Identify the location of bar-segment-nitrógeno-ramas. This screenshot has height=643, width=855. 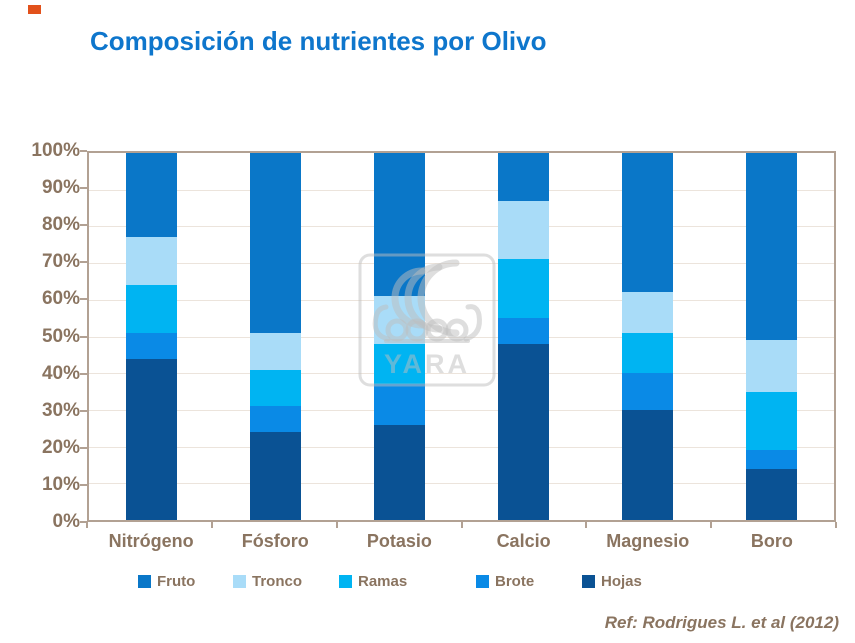
(151, 309).